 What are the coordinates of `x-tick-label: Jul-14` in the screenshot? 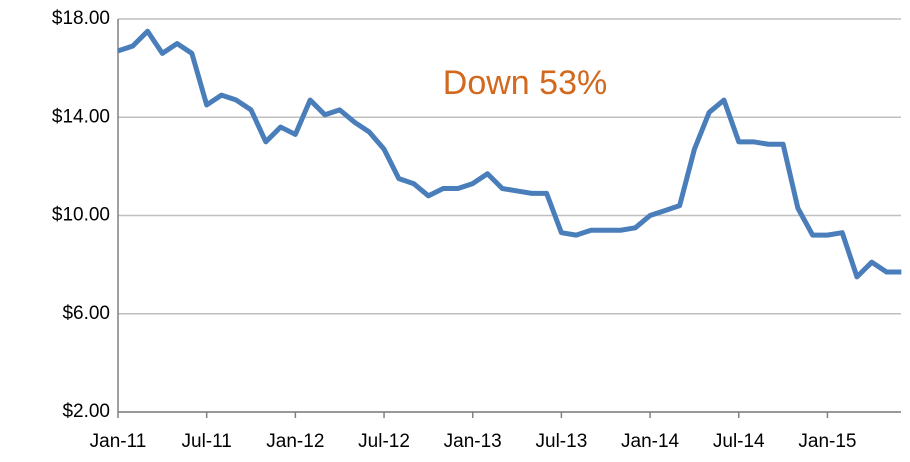 It's located at (739, 441).